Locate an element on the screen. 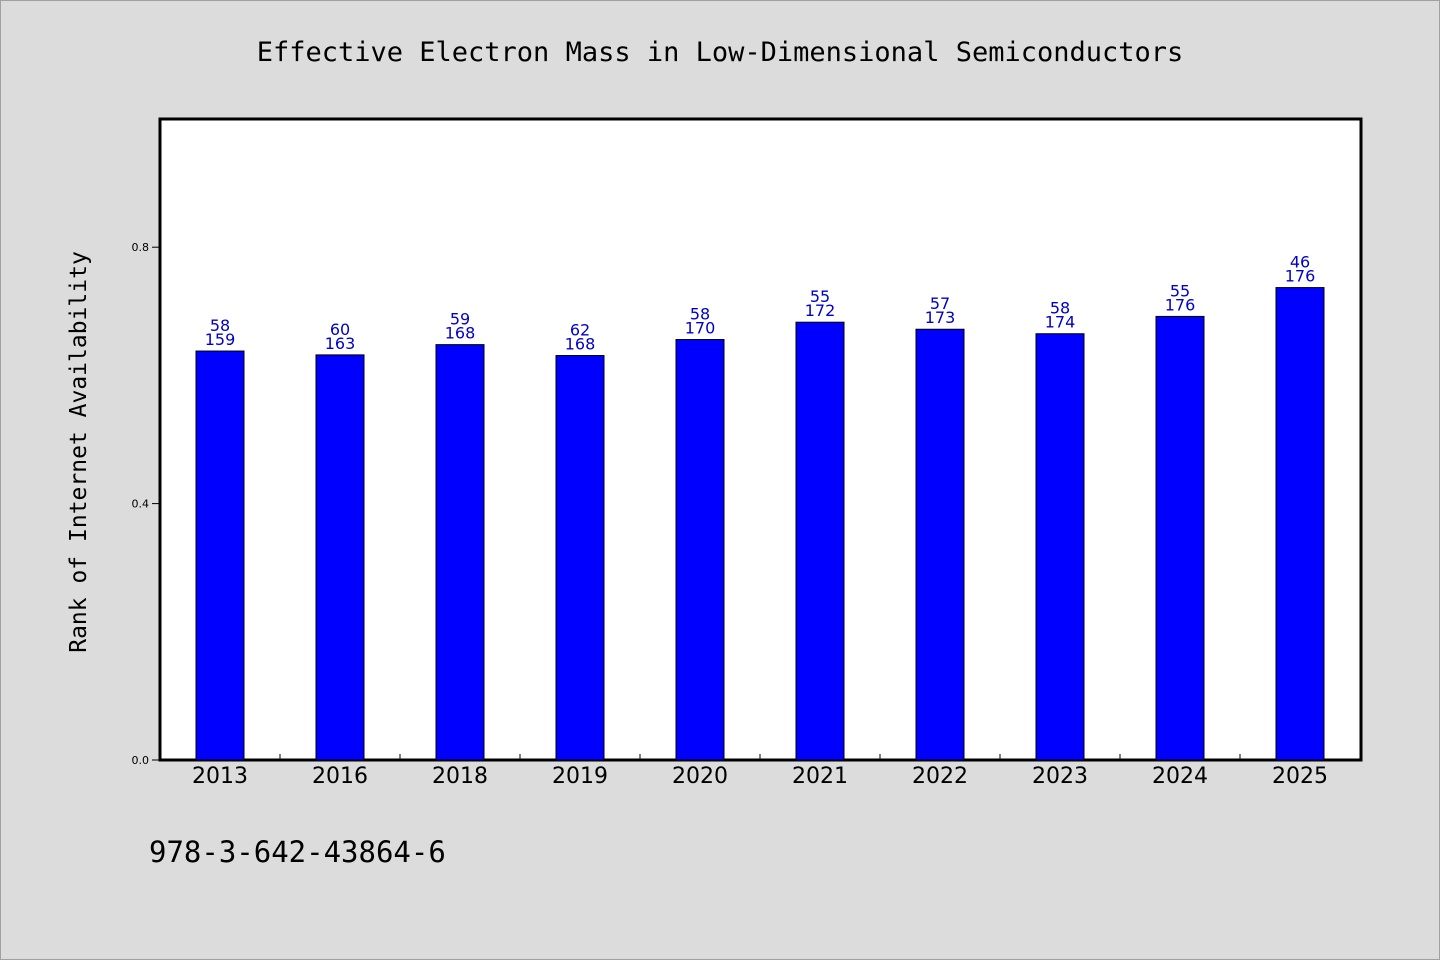  x-tick-label-2020: 2020 is located at coordinates (700, 776).